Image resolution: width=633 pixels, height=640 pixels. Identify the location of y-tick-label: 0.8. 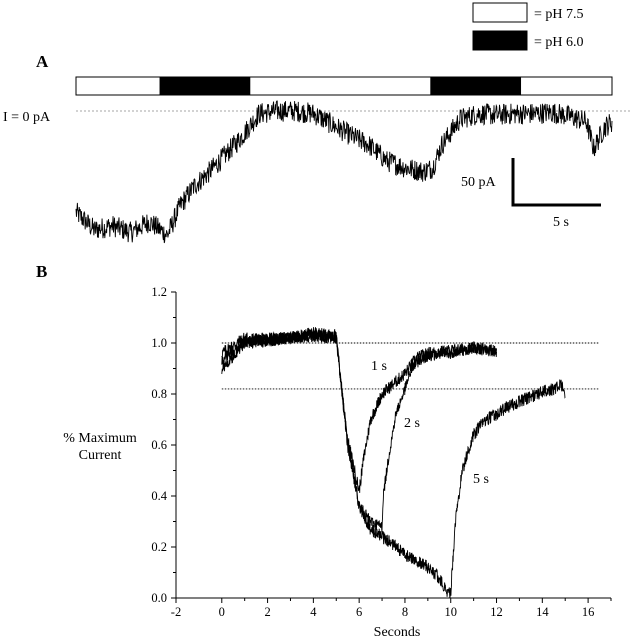
(159, 394).